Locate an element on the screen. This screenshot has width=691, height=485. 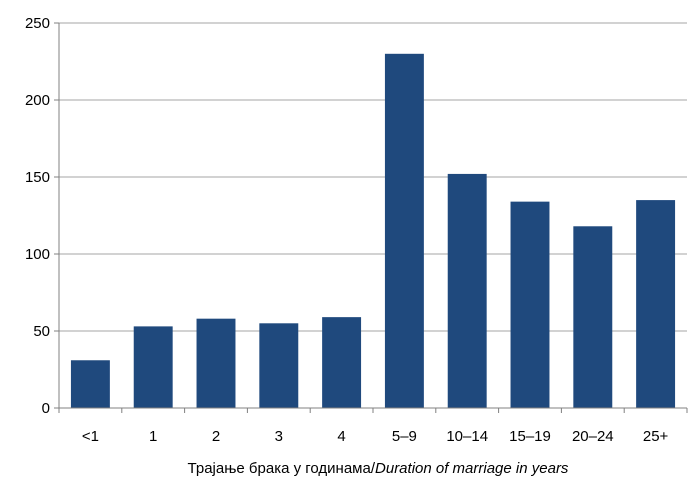
x-tick-label: 15–19 is located at coordinates (530, 436).